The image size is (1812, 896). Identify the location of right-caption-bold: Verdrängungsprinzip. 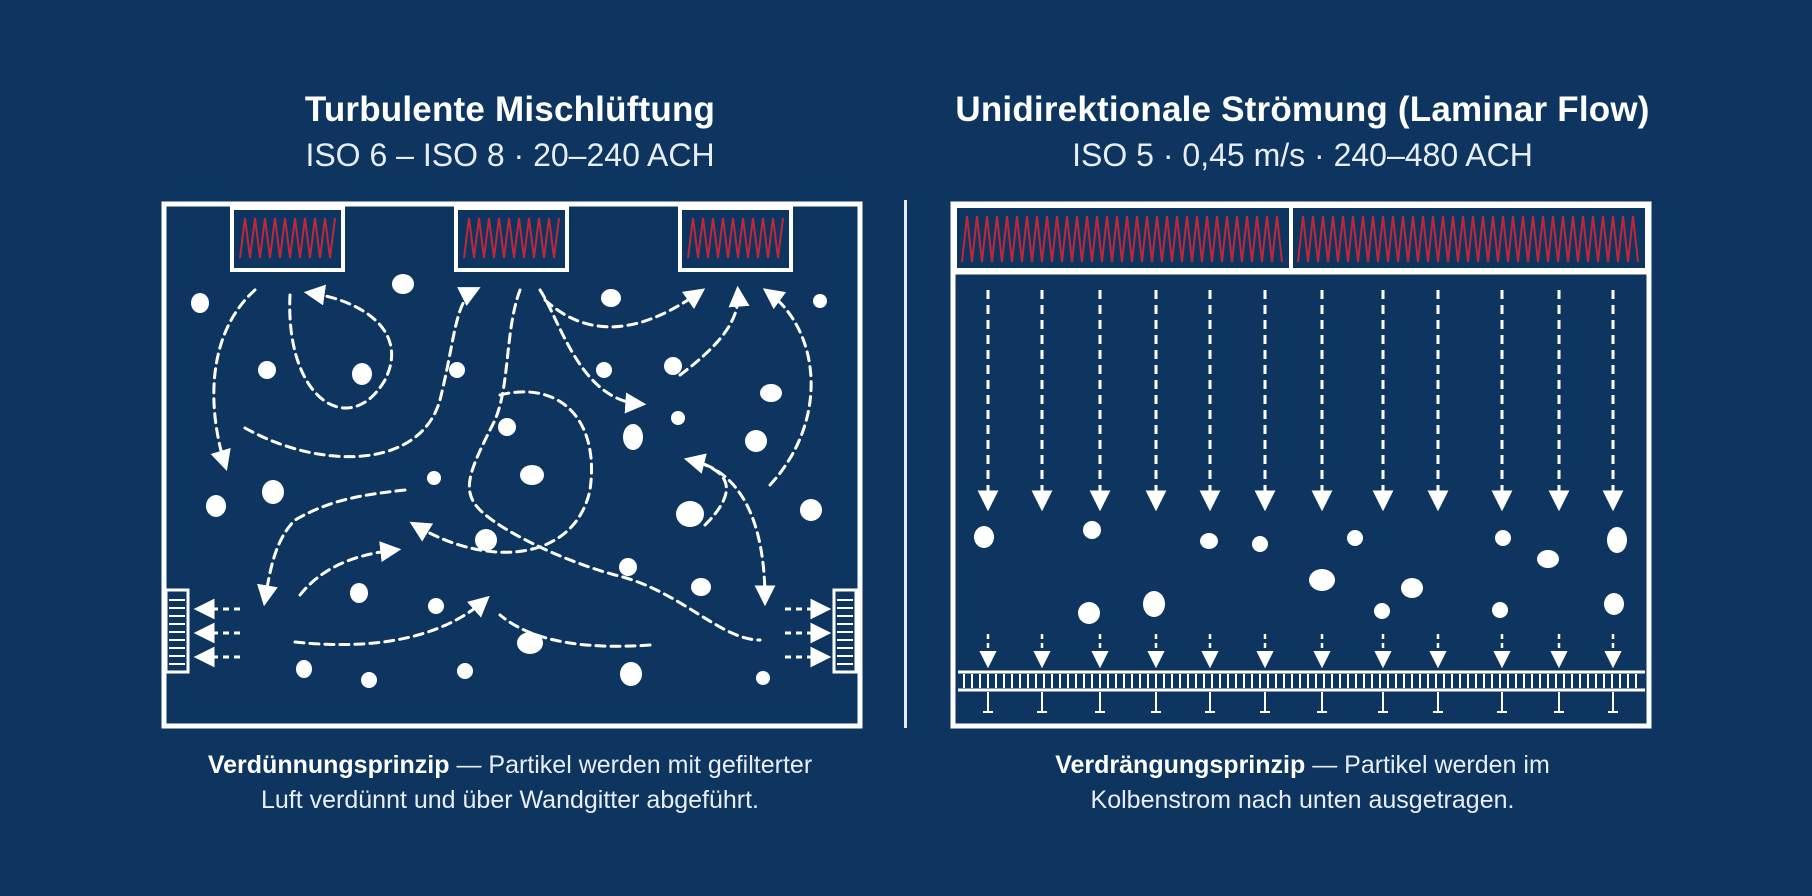
(1180, 765).